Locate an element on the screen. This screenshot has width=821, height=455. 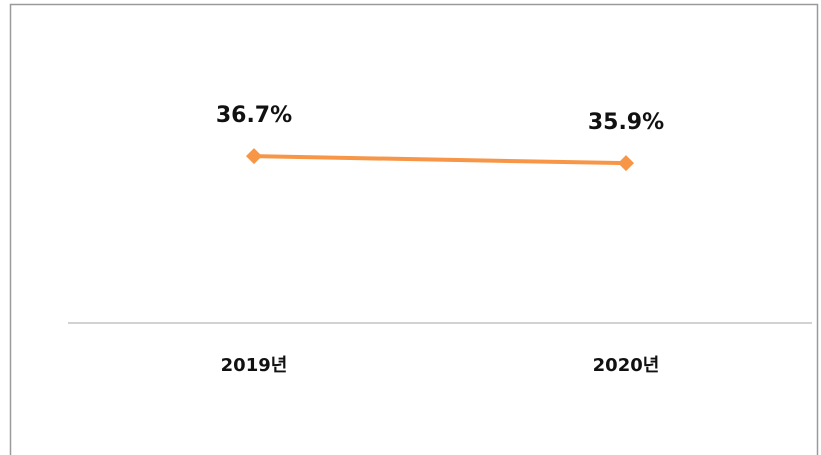
x-tick-label: 2020년 is located at coordinates (626, 365).